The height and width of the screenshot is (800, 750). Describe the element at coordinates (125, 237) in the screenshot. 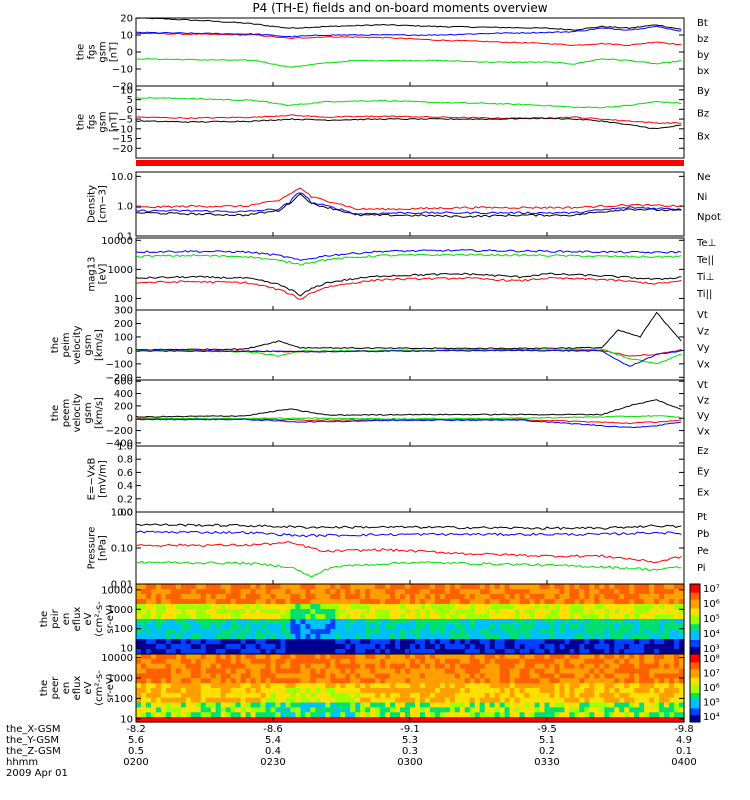

I see `y-tick-label: 0.1` at that location.